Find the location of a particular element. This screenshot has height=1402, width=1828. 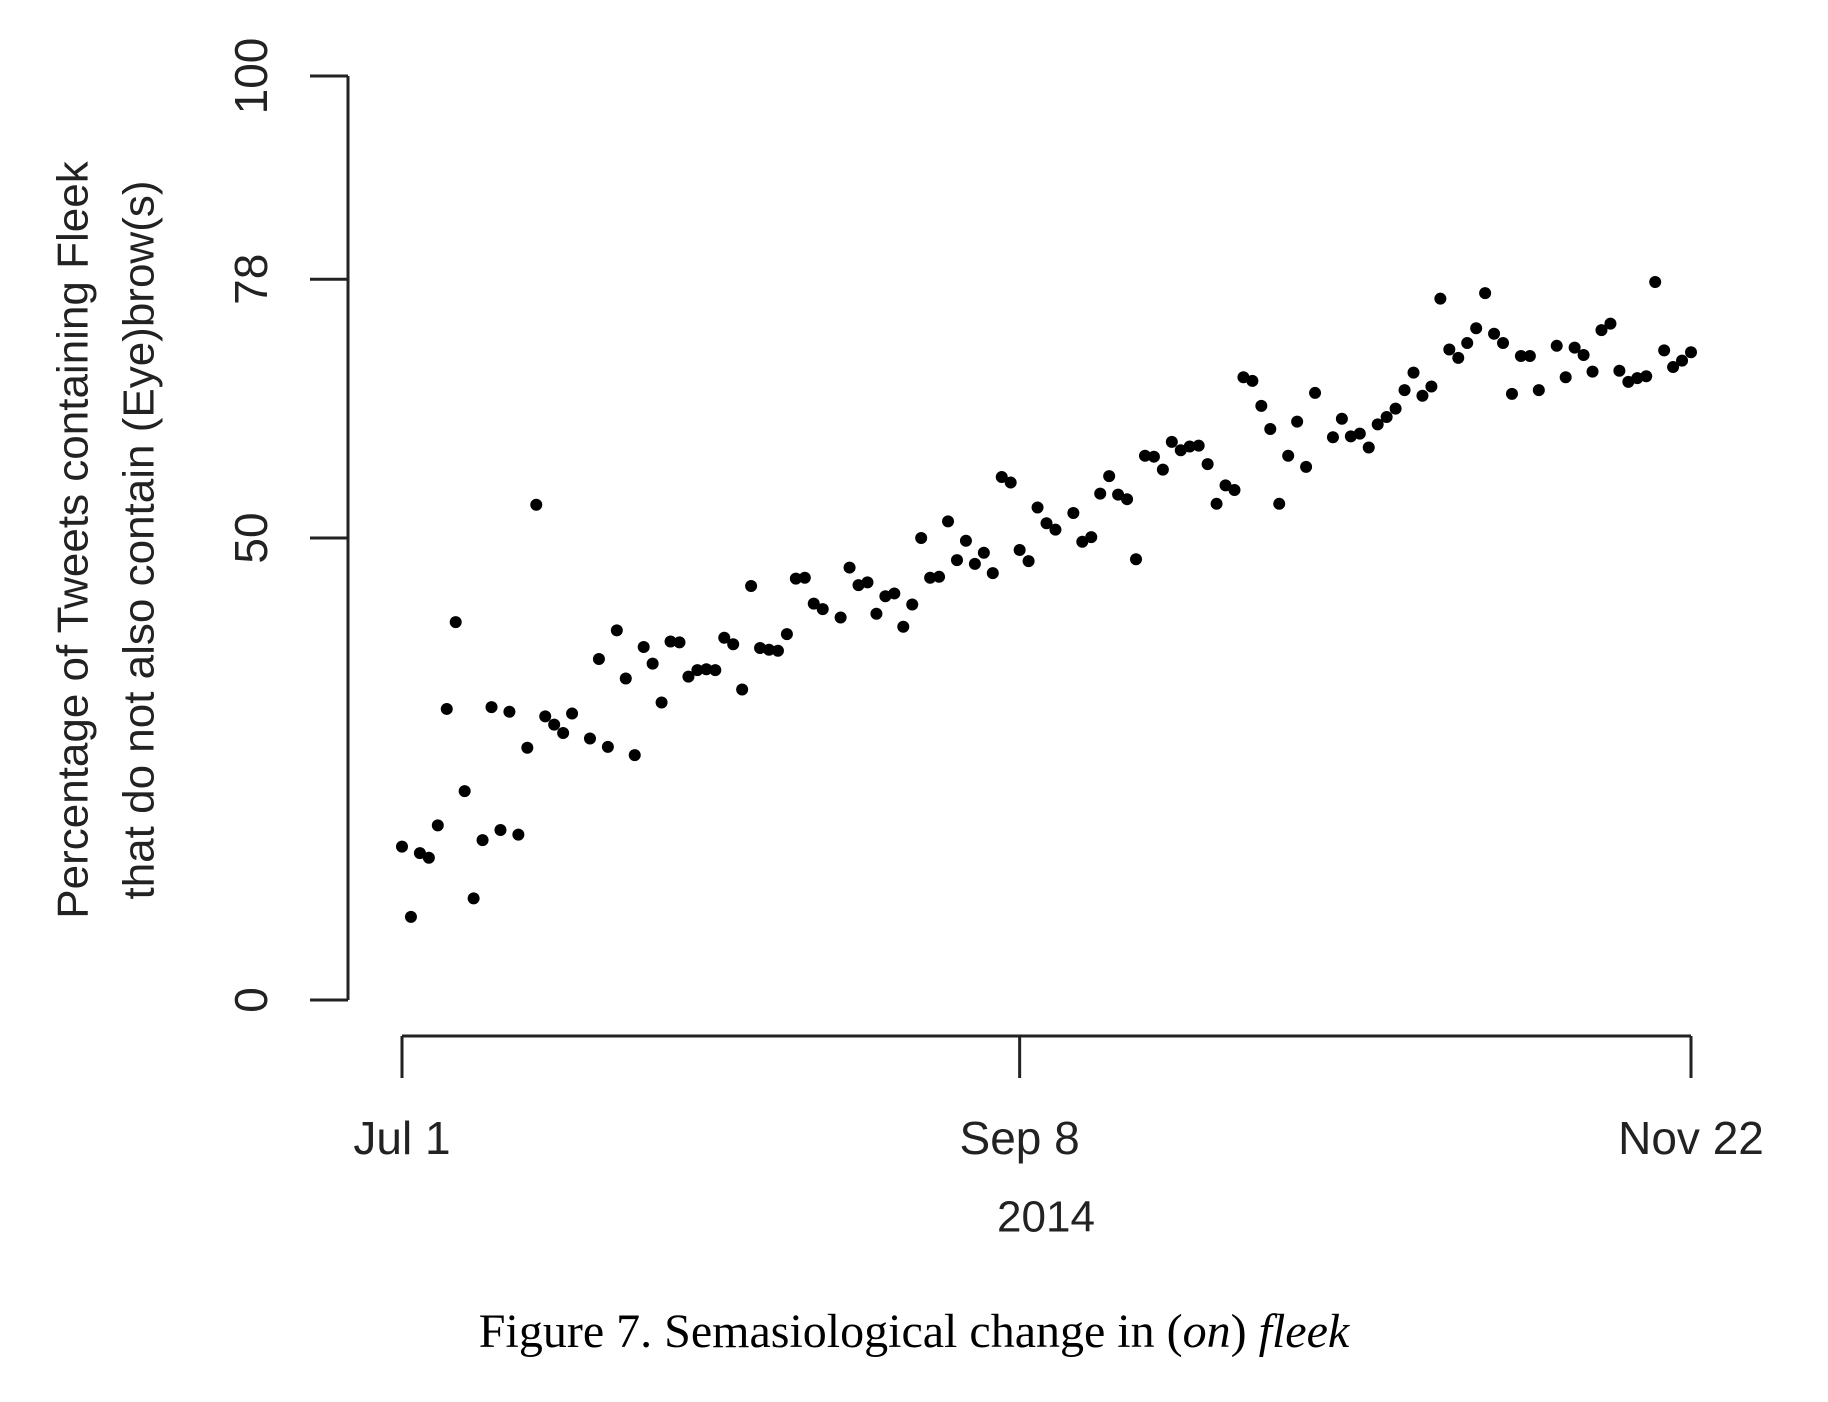

y-tick-label: 78 is located at coordinates (251, 279).